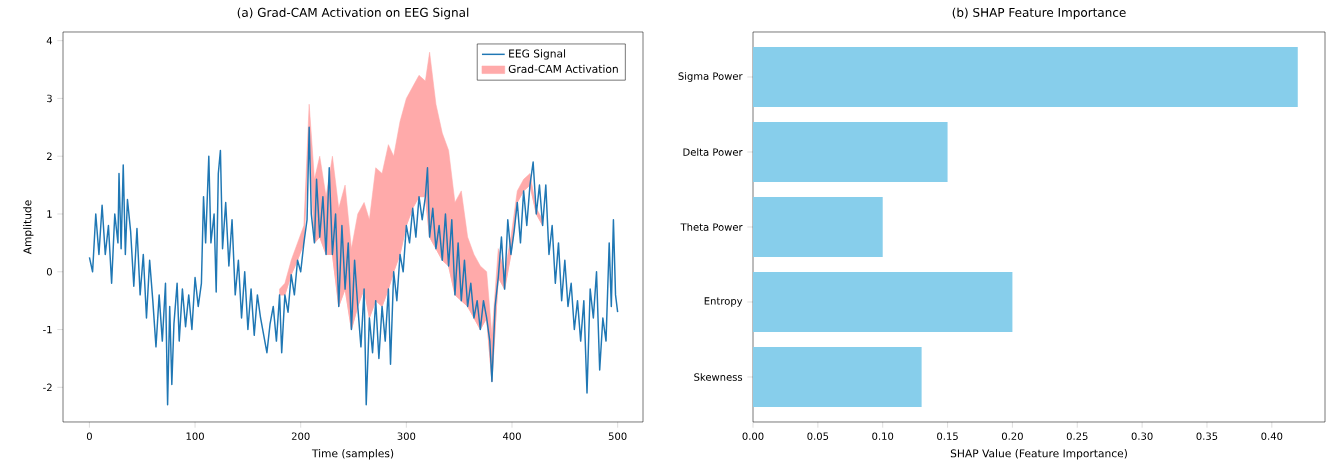 Image resolution: width=1335 pixels, height=466 pixels. Describe the element at coordinates (511, 436) in the screenshot. I see `x-tick-label: 400` at that location.